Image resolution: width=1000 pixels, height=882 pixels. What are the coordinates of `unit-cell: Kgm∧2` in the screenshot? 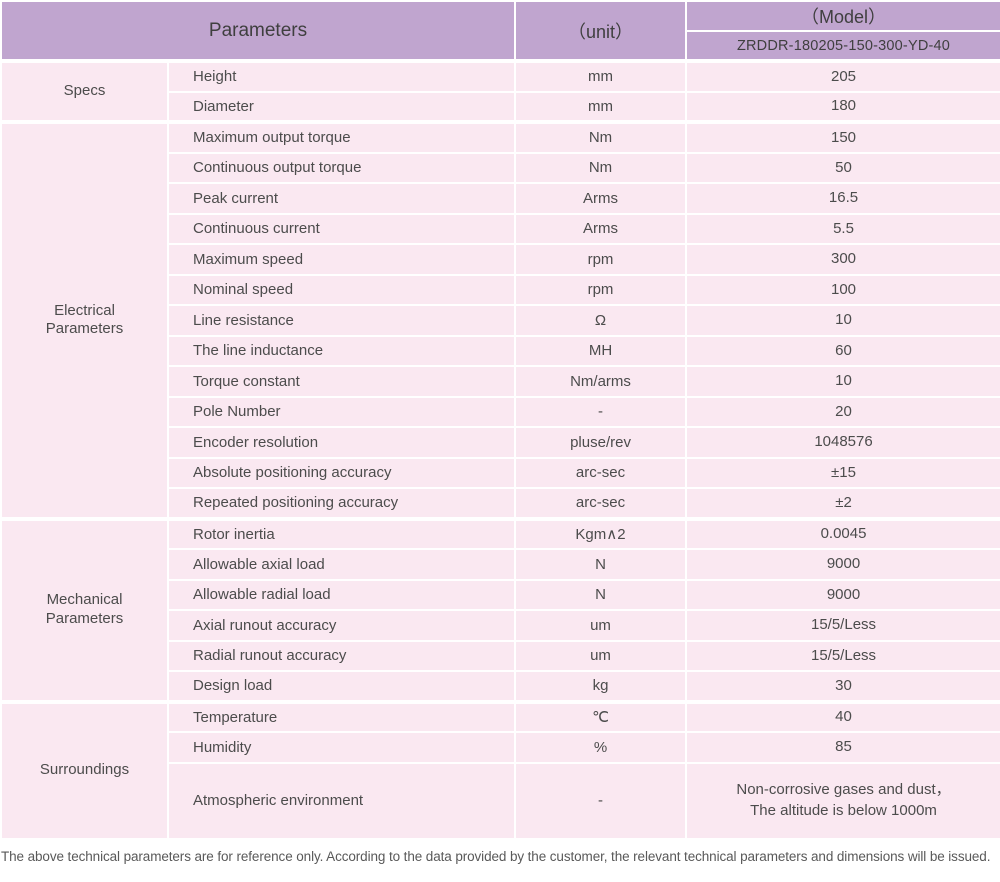 It's located at (601, 533).